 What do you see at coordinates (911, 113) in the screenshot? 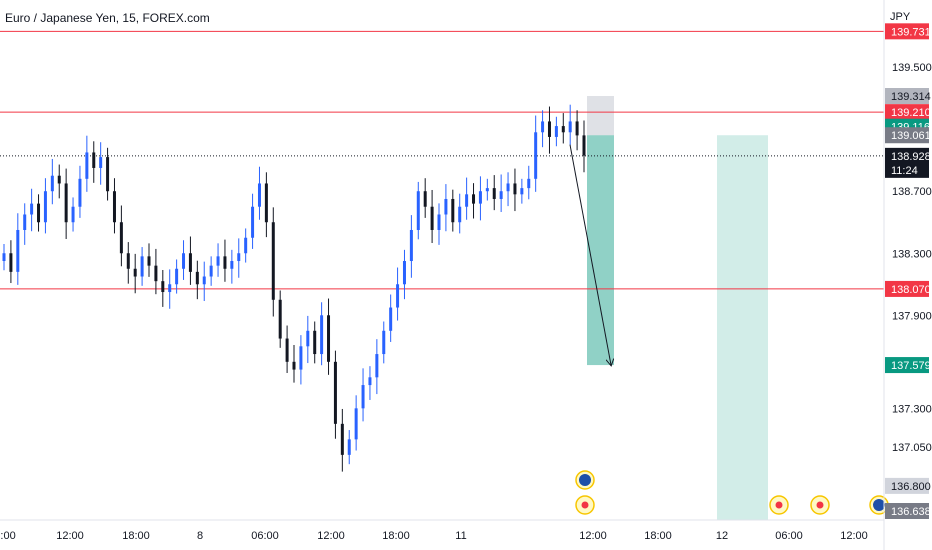
I see `price-badge-label: 139.210` at bounding box center [911, 113].